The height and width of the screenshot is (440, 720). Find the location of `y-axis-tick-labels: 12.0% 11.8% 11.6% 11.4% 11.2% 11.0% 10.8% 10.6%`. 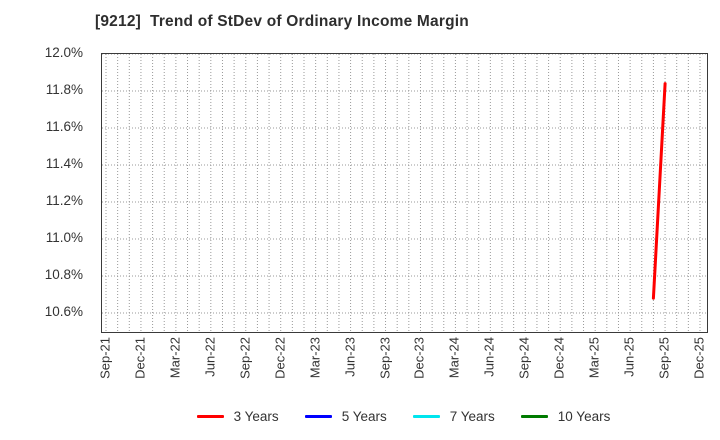

y-axis-tick-labels: 12.0% 11.8% 11.6% 11.4% 11.2% 11.0% 10.8% 10.6% is located at coordinates (46, 220).